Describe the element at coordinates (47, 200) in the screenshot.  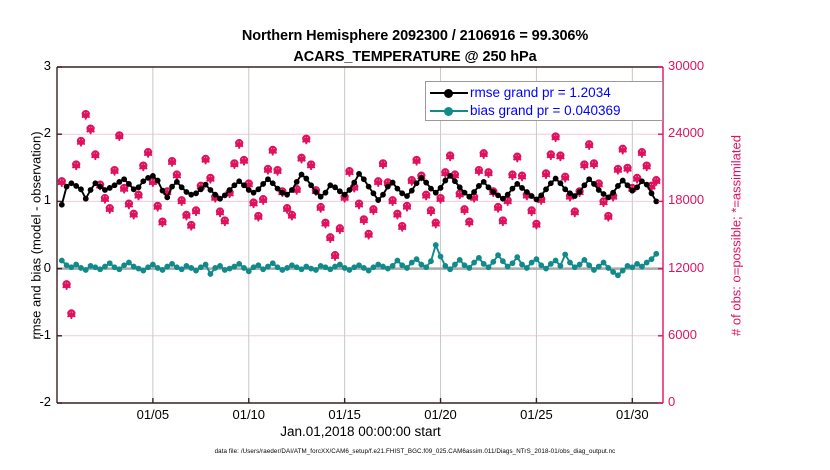
I see `y-tick-label-left: 1` at that location.